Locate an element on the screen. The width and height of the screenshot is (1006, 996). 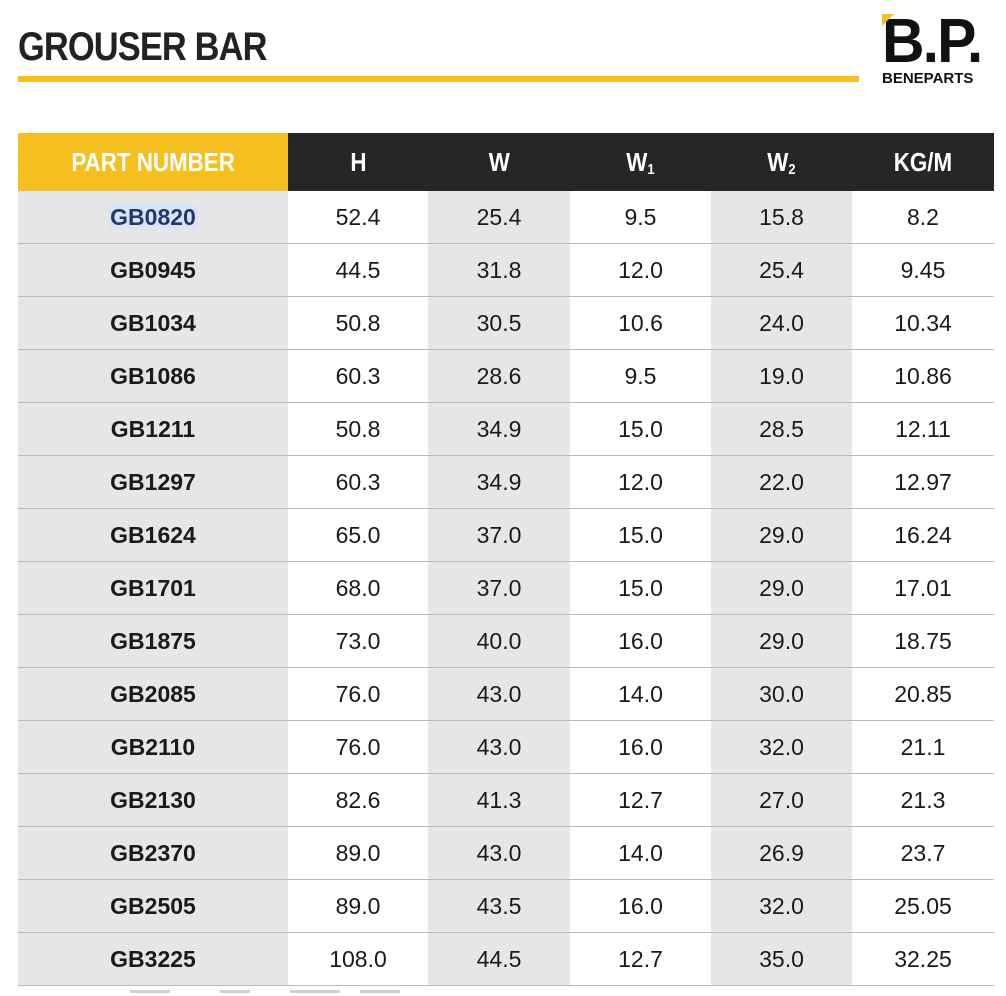
table-row: GB1624 65.0 37.0 15.0 29.0 16.24 is located at coordinates (506, 535).